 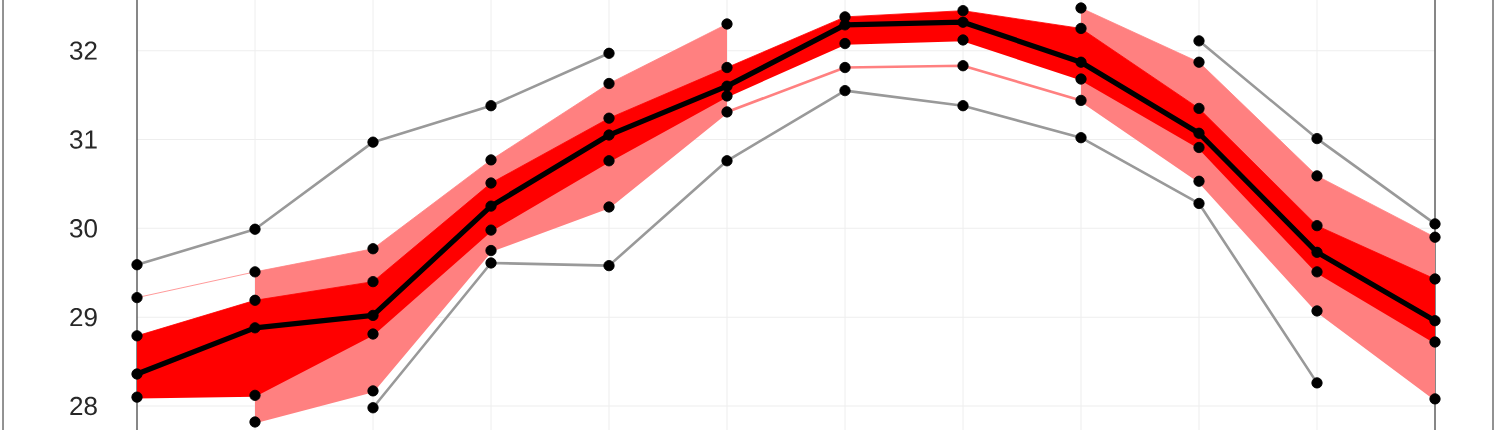 I want to click on y-tick-label: 29, so click(x=83, y=317).